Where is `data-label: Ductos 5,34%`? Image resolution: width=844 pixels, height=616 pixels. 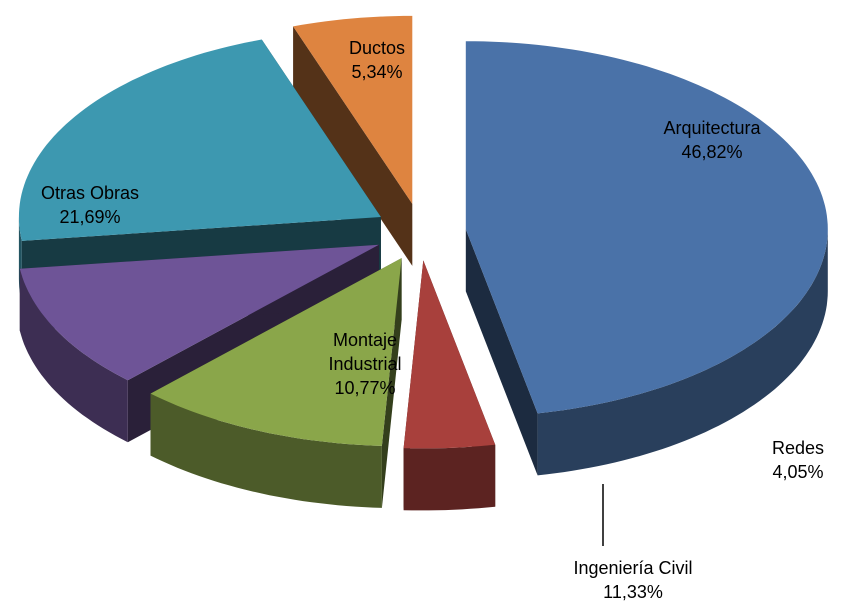
data-label: Ductos 5,34% is located at coordinates (377, 60).